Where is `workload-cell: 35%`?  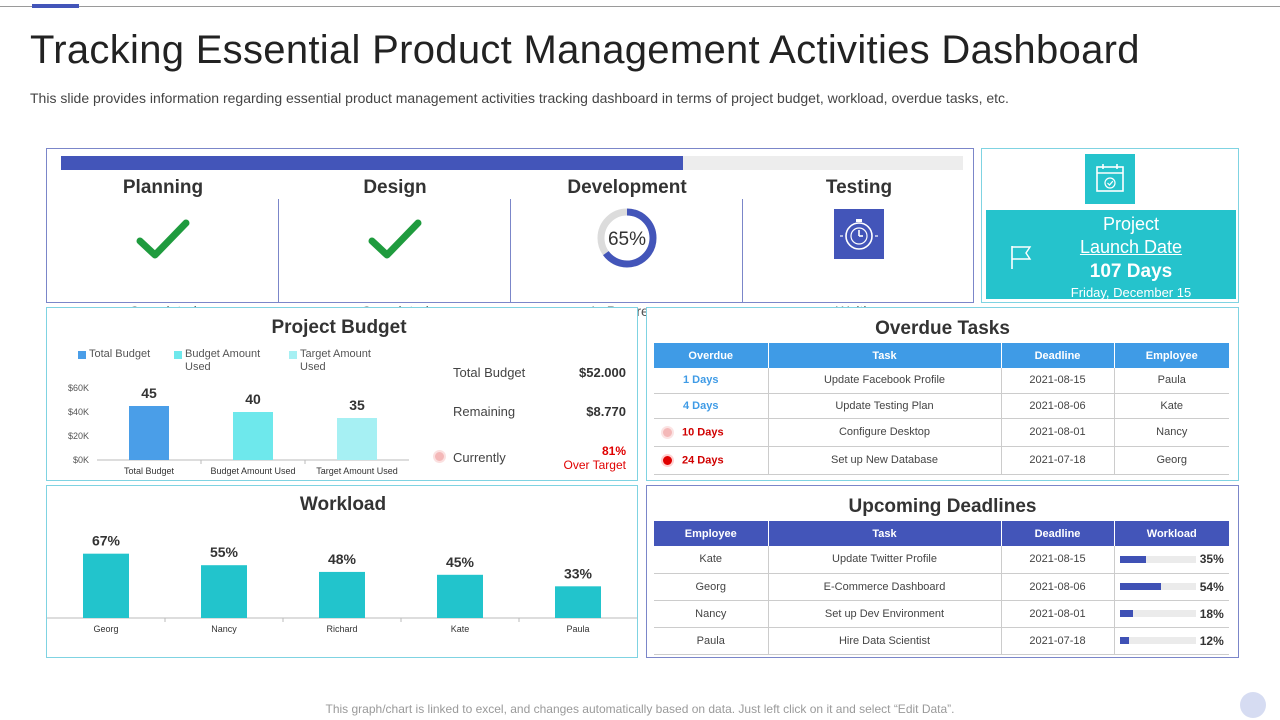
workload-cell: 35% is located at coordinates (1171, 560).